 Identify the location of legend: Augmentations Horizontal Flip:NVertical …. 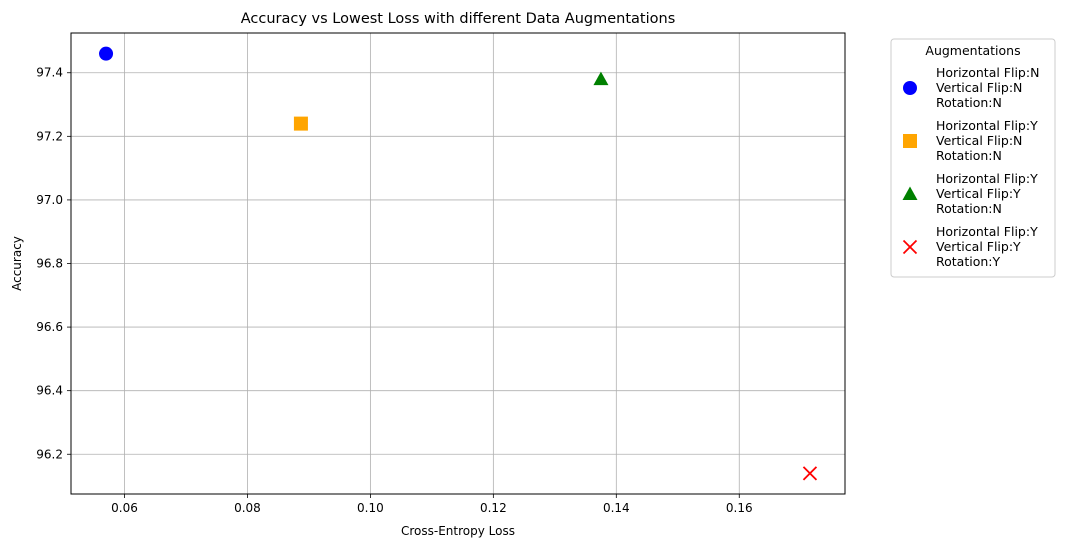
(973, 158).